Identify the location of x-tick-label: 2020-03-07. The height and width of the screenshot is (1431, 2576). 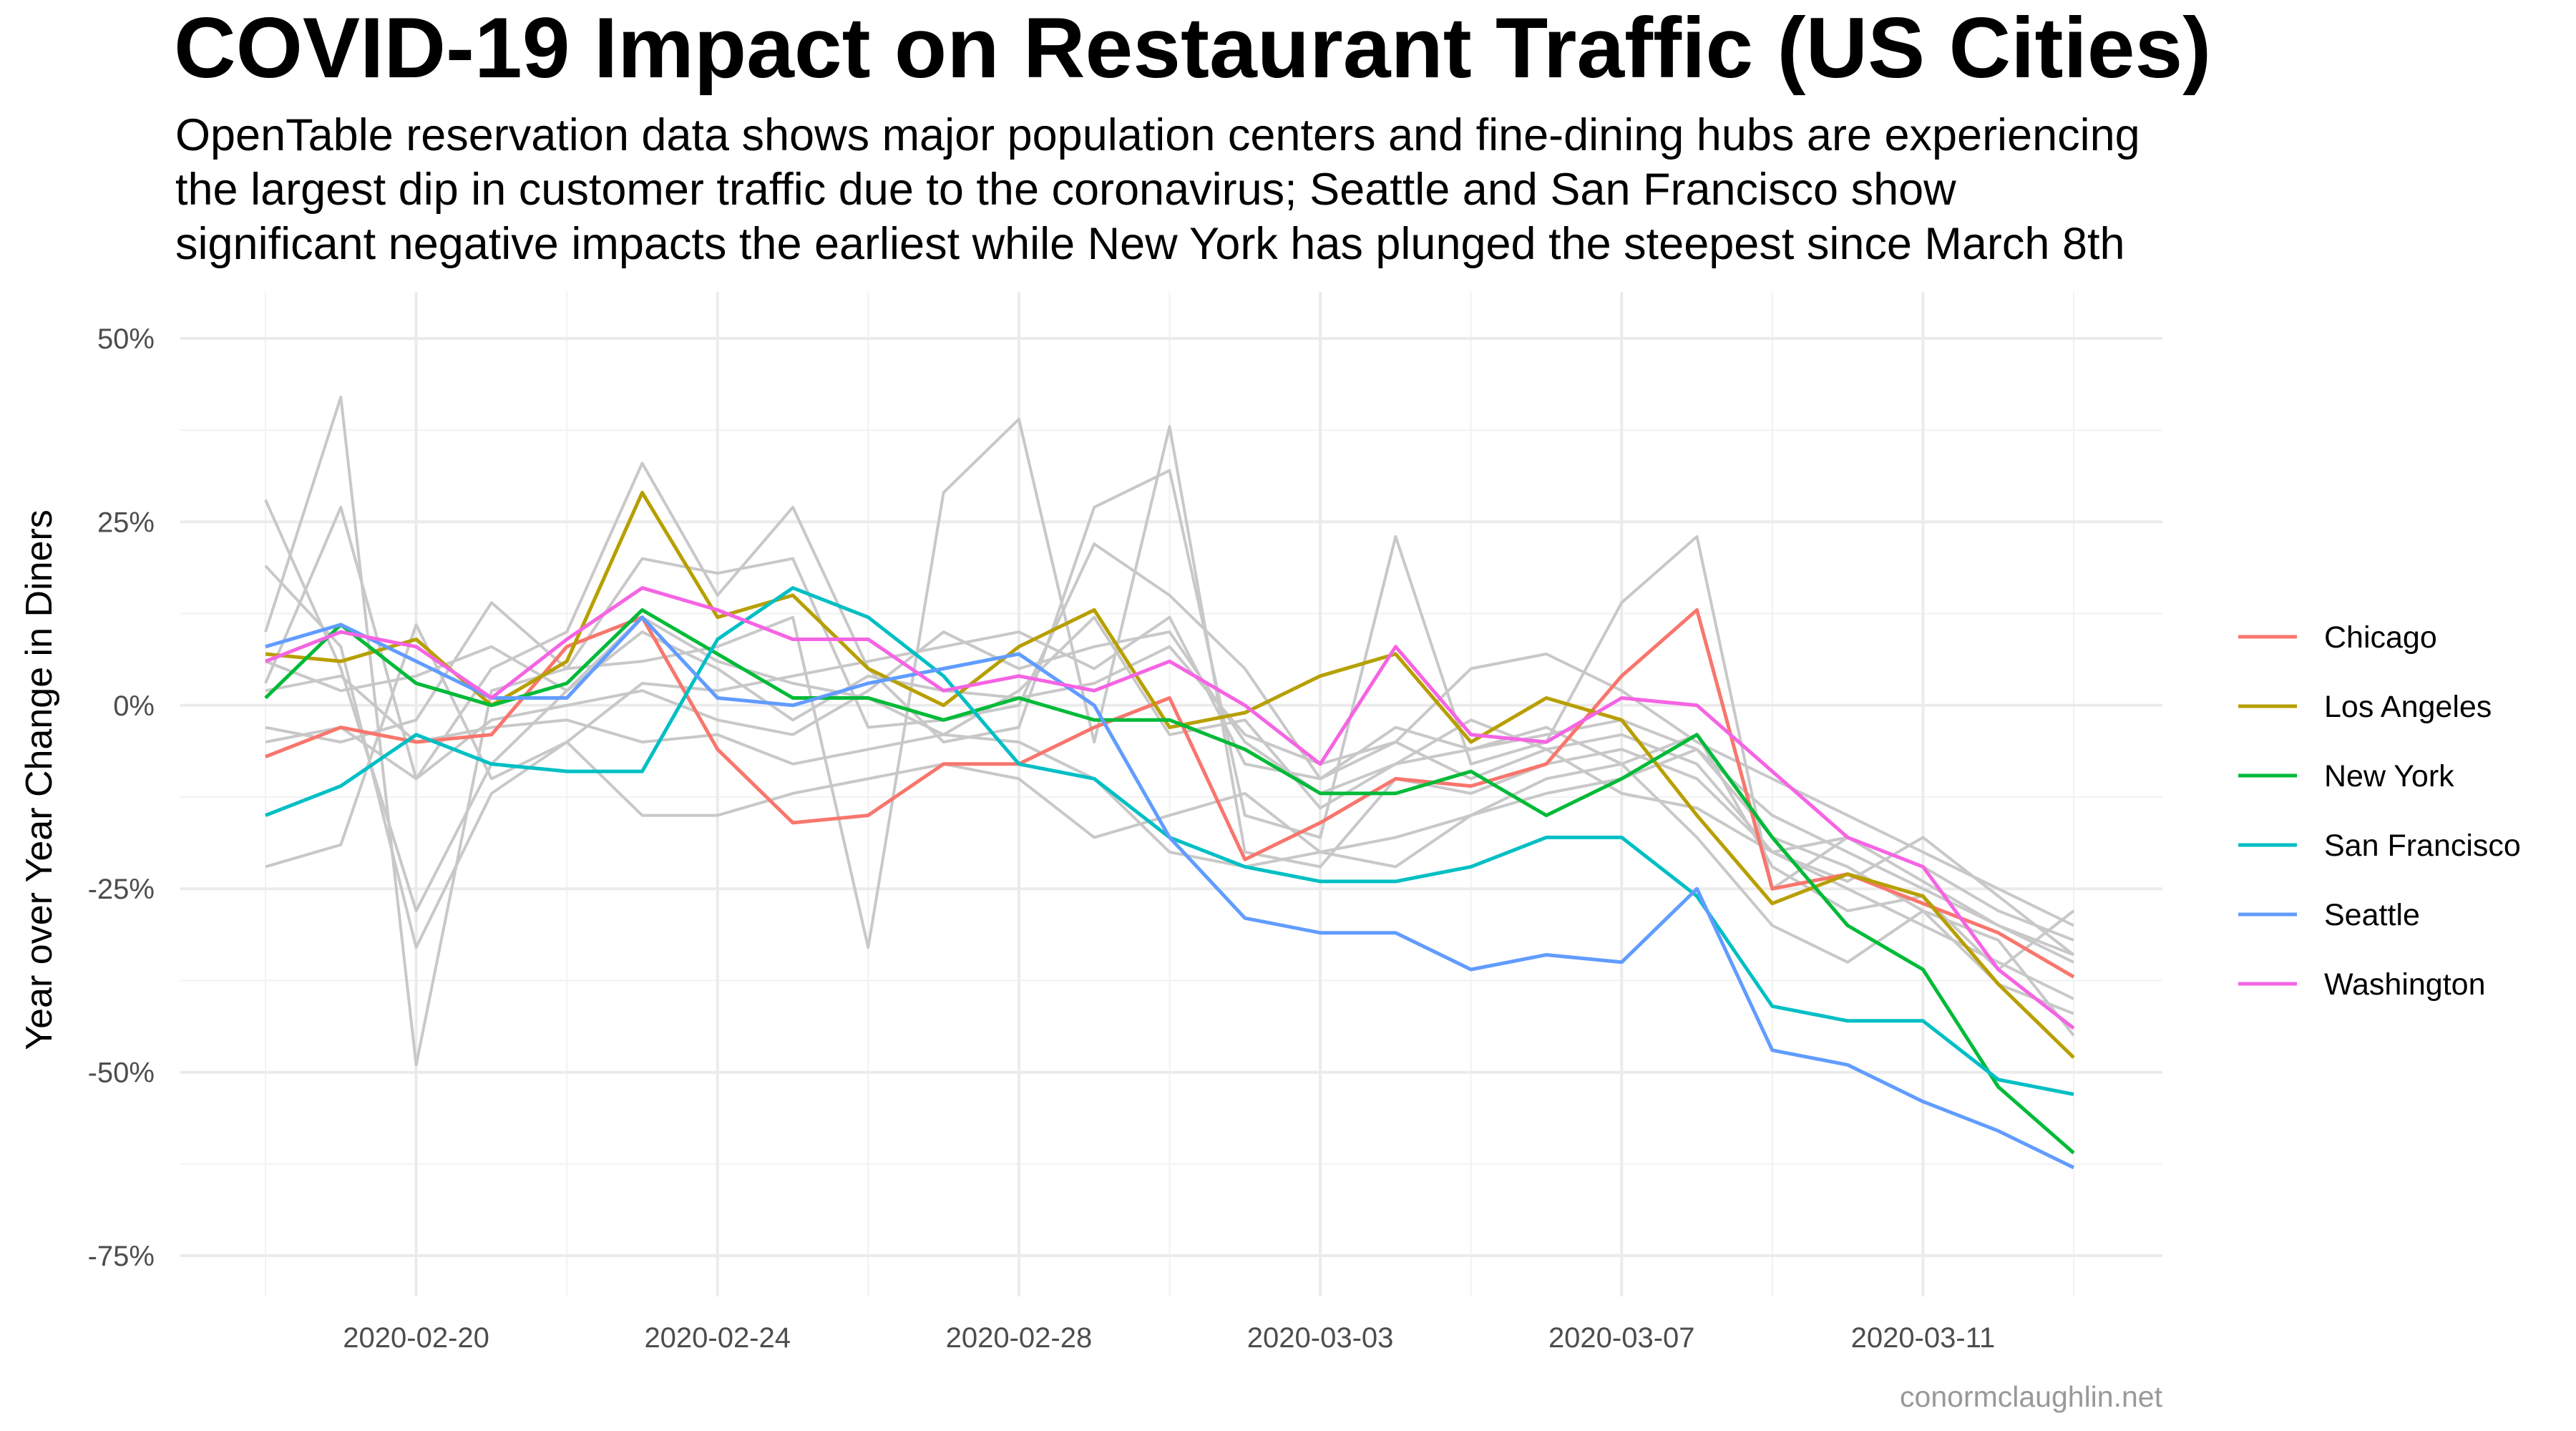
(1621, 1338).